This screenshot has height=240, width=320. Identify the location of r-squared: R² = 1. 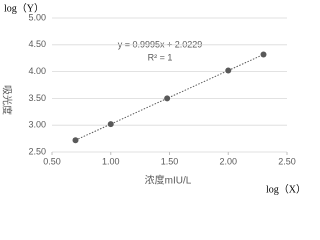
(160, 57).